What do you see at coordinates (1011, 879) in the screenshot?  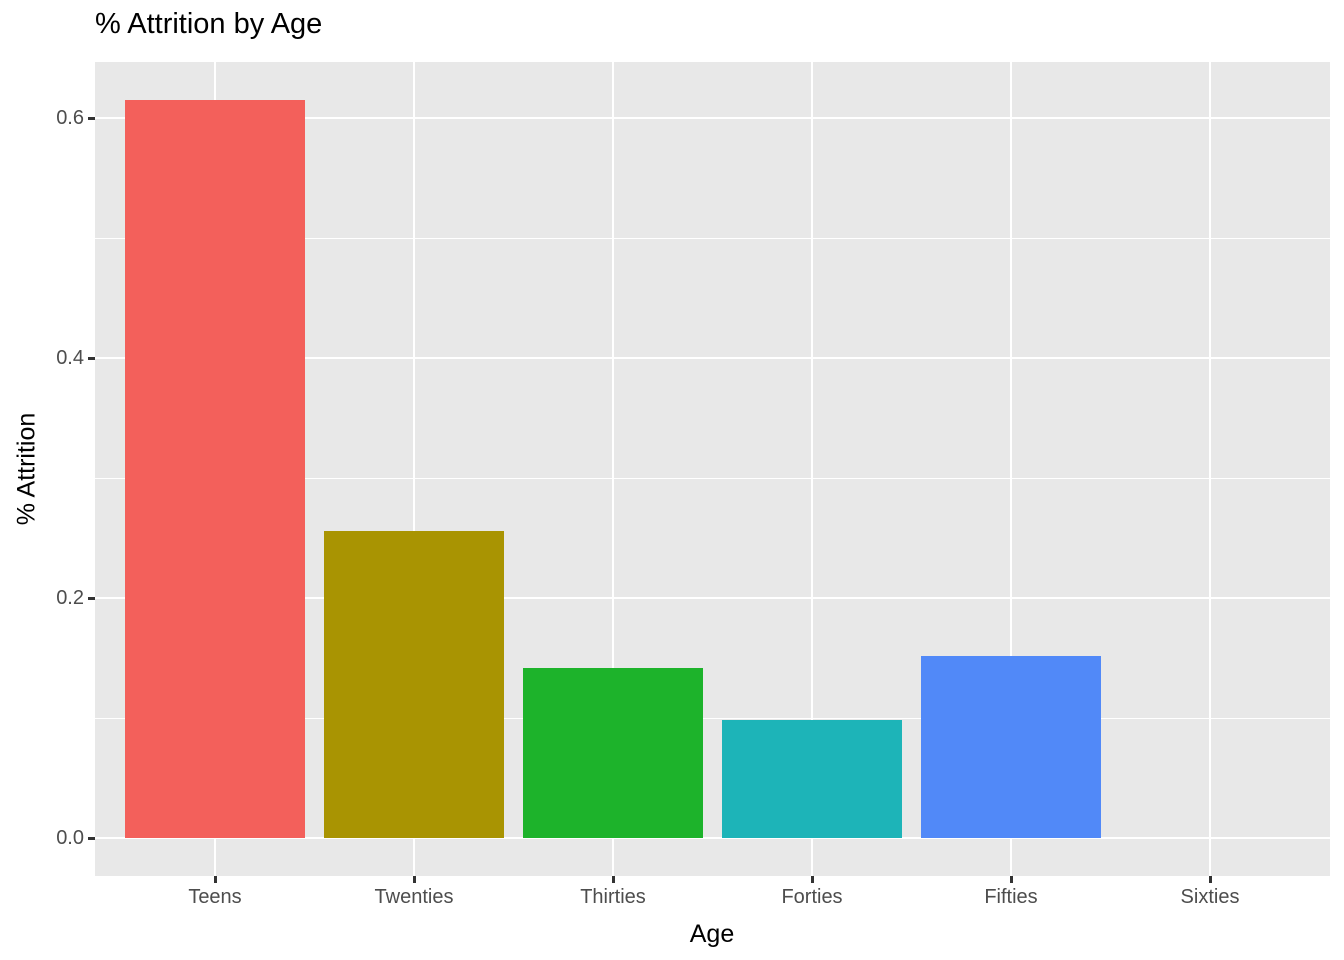 I see `x-tick-mark-fifties` at bounding box center [1011, 879].